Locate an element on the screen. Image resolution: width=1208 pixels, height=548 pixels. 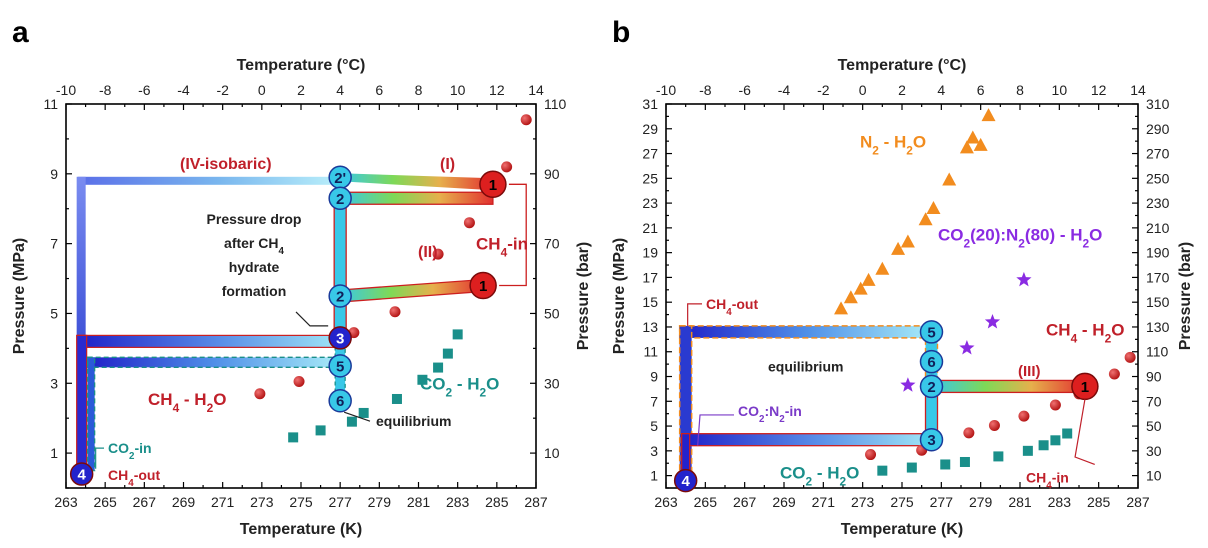
x-tick-label-top: 2 is located at coordinates (902, 90).